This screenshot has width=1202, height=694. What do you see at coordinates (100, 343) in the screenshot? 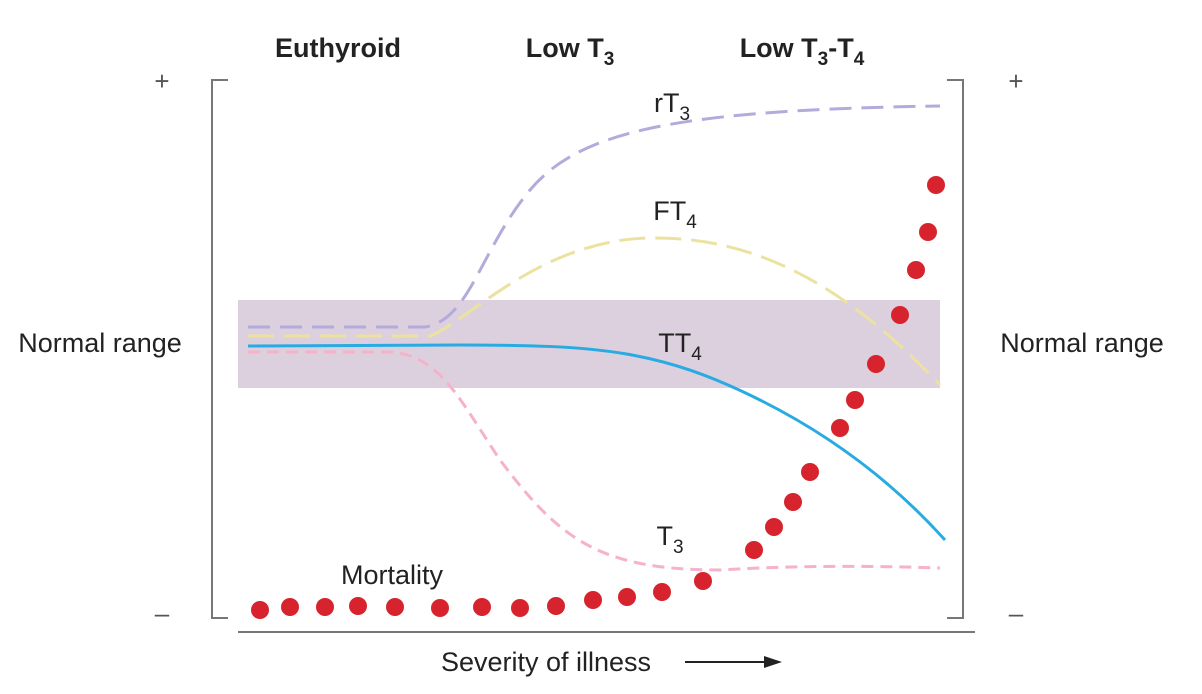
I see `normal-range-left: Normal range` at bounding box center [100, 343].